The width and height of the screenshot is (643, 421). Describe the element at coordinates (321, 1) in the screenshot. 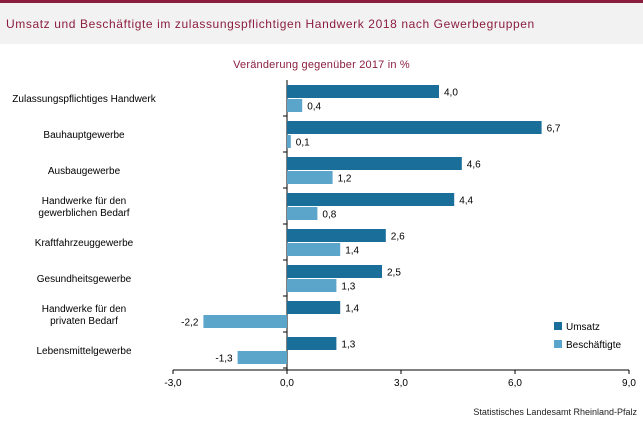

I see `top-accent-bar` at that location.